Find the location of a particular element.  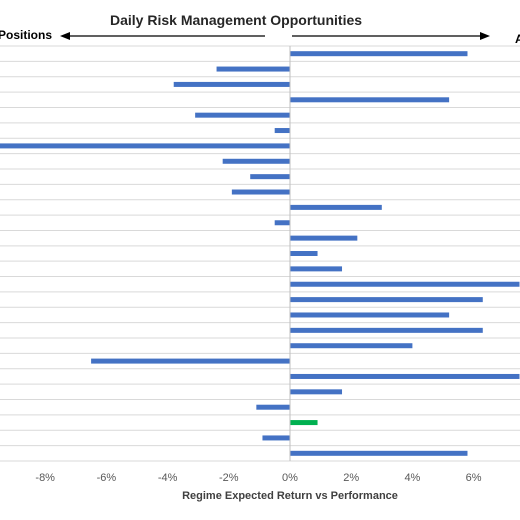

x-tick-labels: -8% -6% -4% -2% 0% 2% 4% 6% is located at coordinates (258, 478).